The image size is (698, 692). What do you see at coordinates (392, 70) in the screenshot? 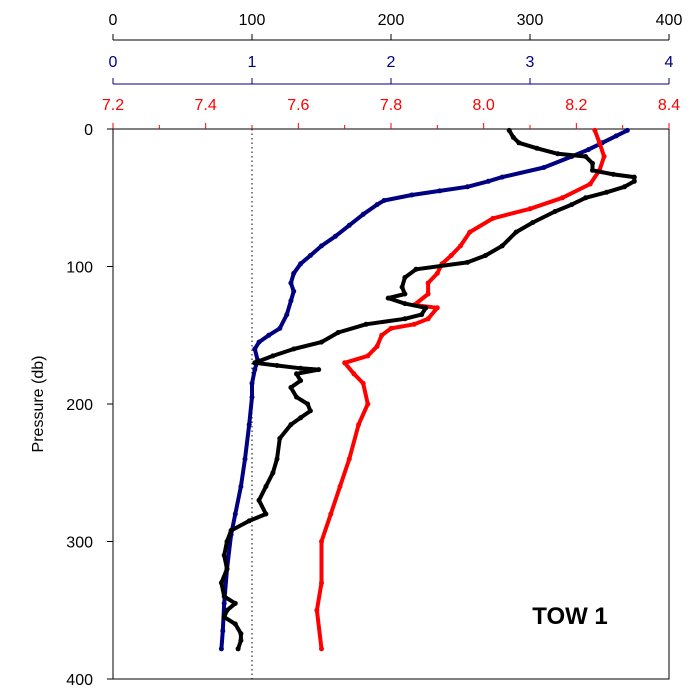
I see `top-axes: 0 100 200 300 400 0 1 2 3 4 7.2 7.4 7.6 7.8 8.0 8.2 8.4` at bounding box center [392, 70].